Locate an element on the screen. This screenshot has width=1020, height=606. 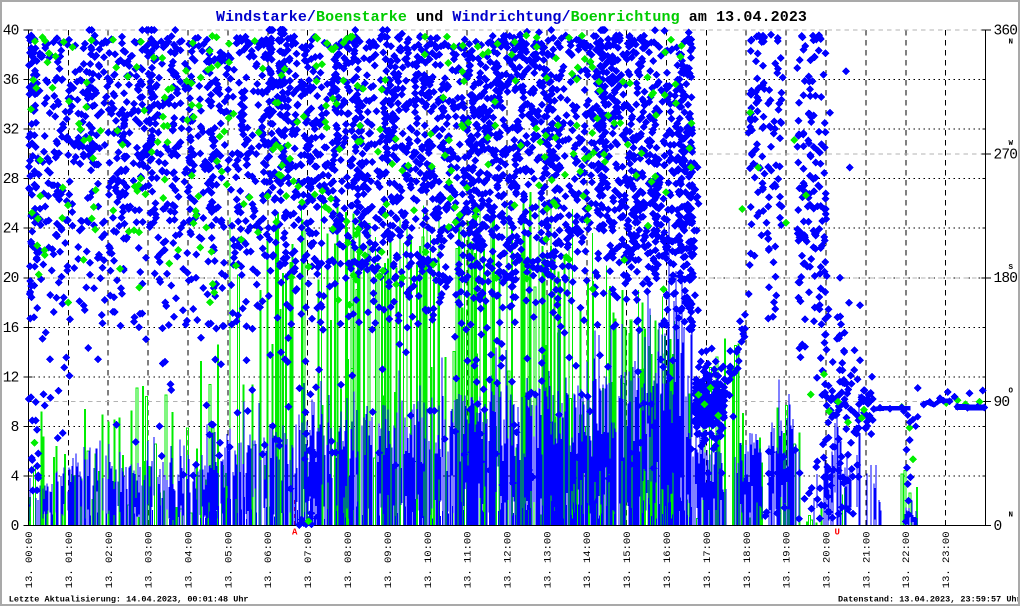
svg-text: 13. 06:00 is located at coordinates (269, 560).